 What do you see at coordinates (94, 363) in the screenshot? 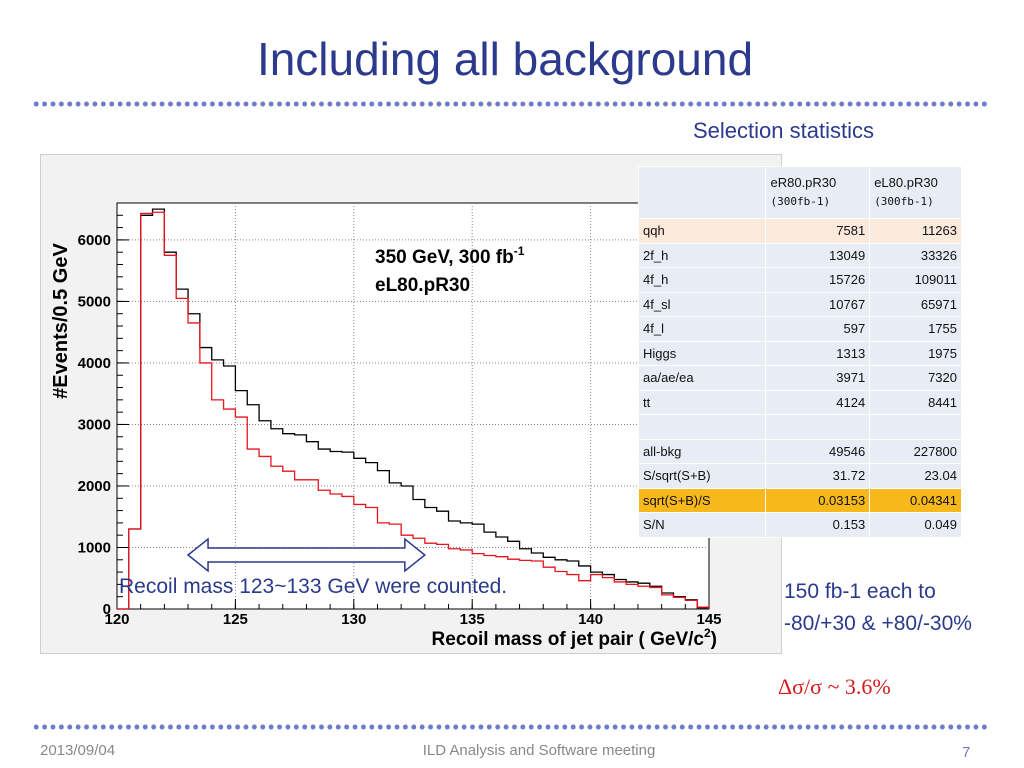
I see `y-tick-label: 4000` at bounding box center [94, 363].